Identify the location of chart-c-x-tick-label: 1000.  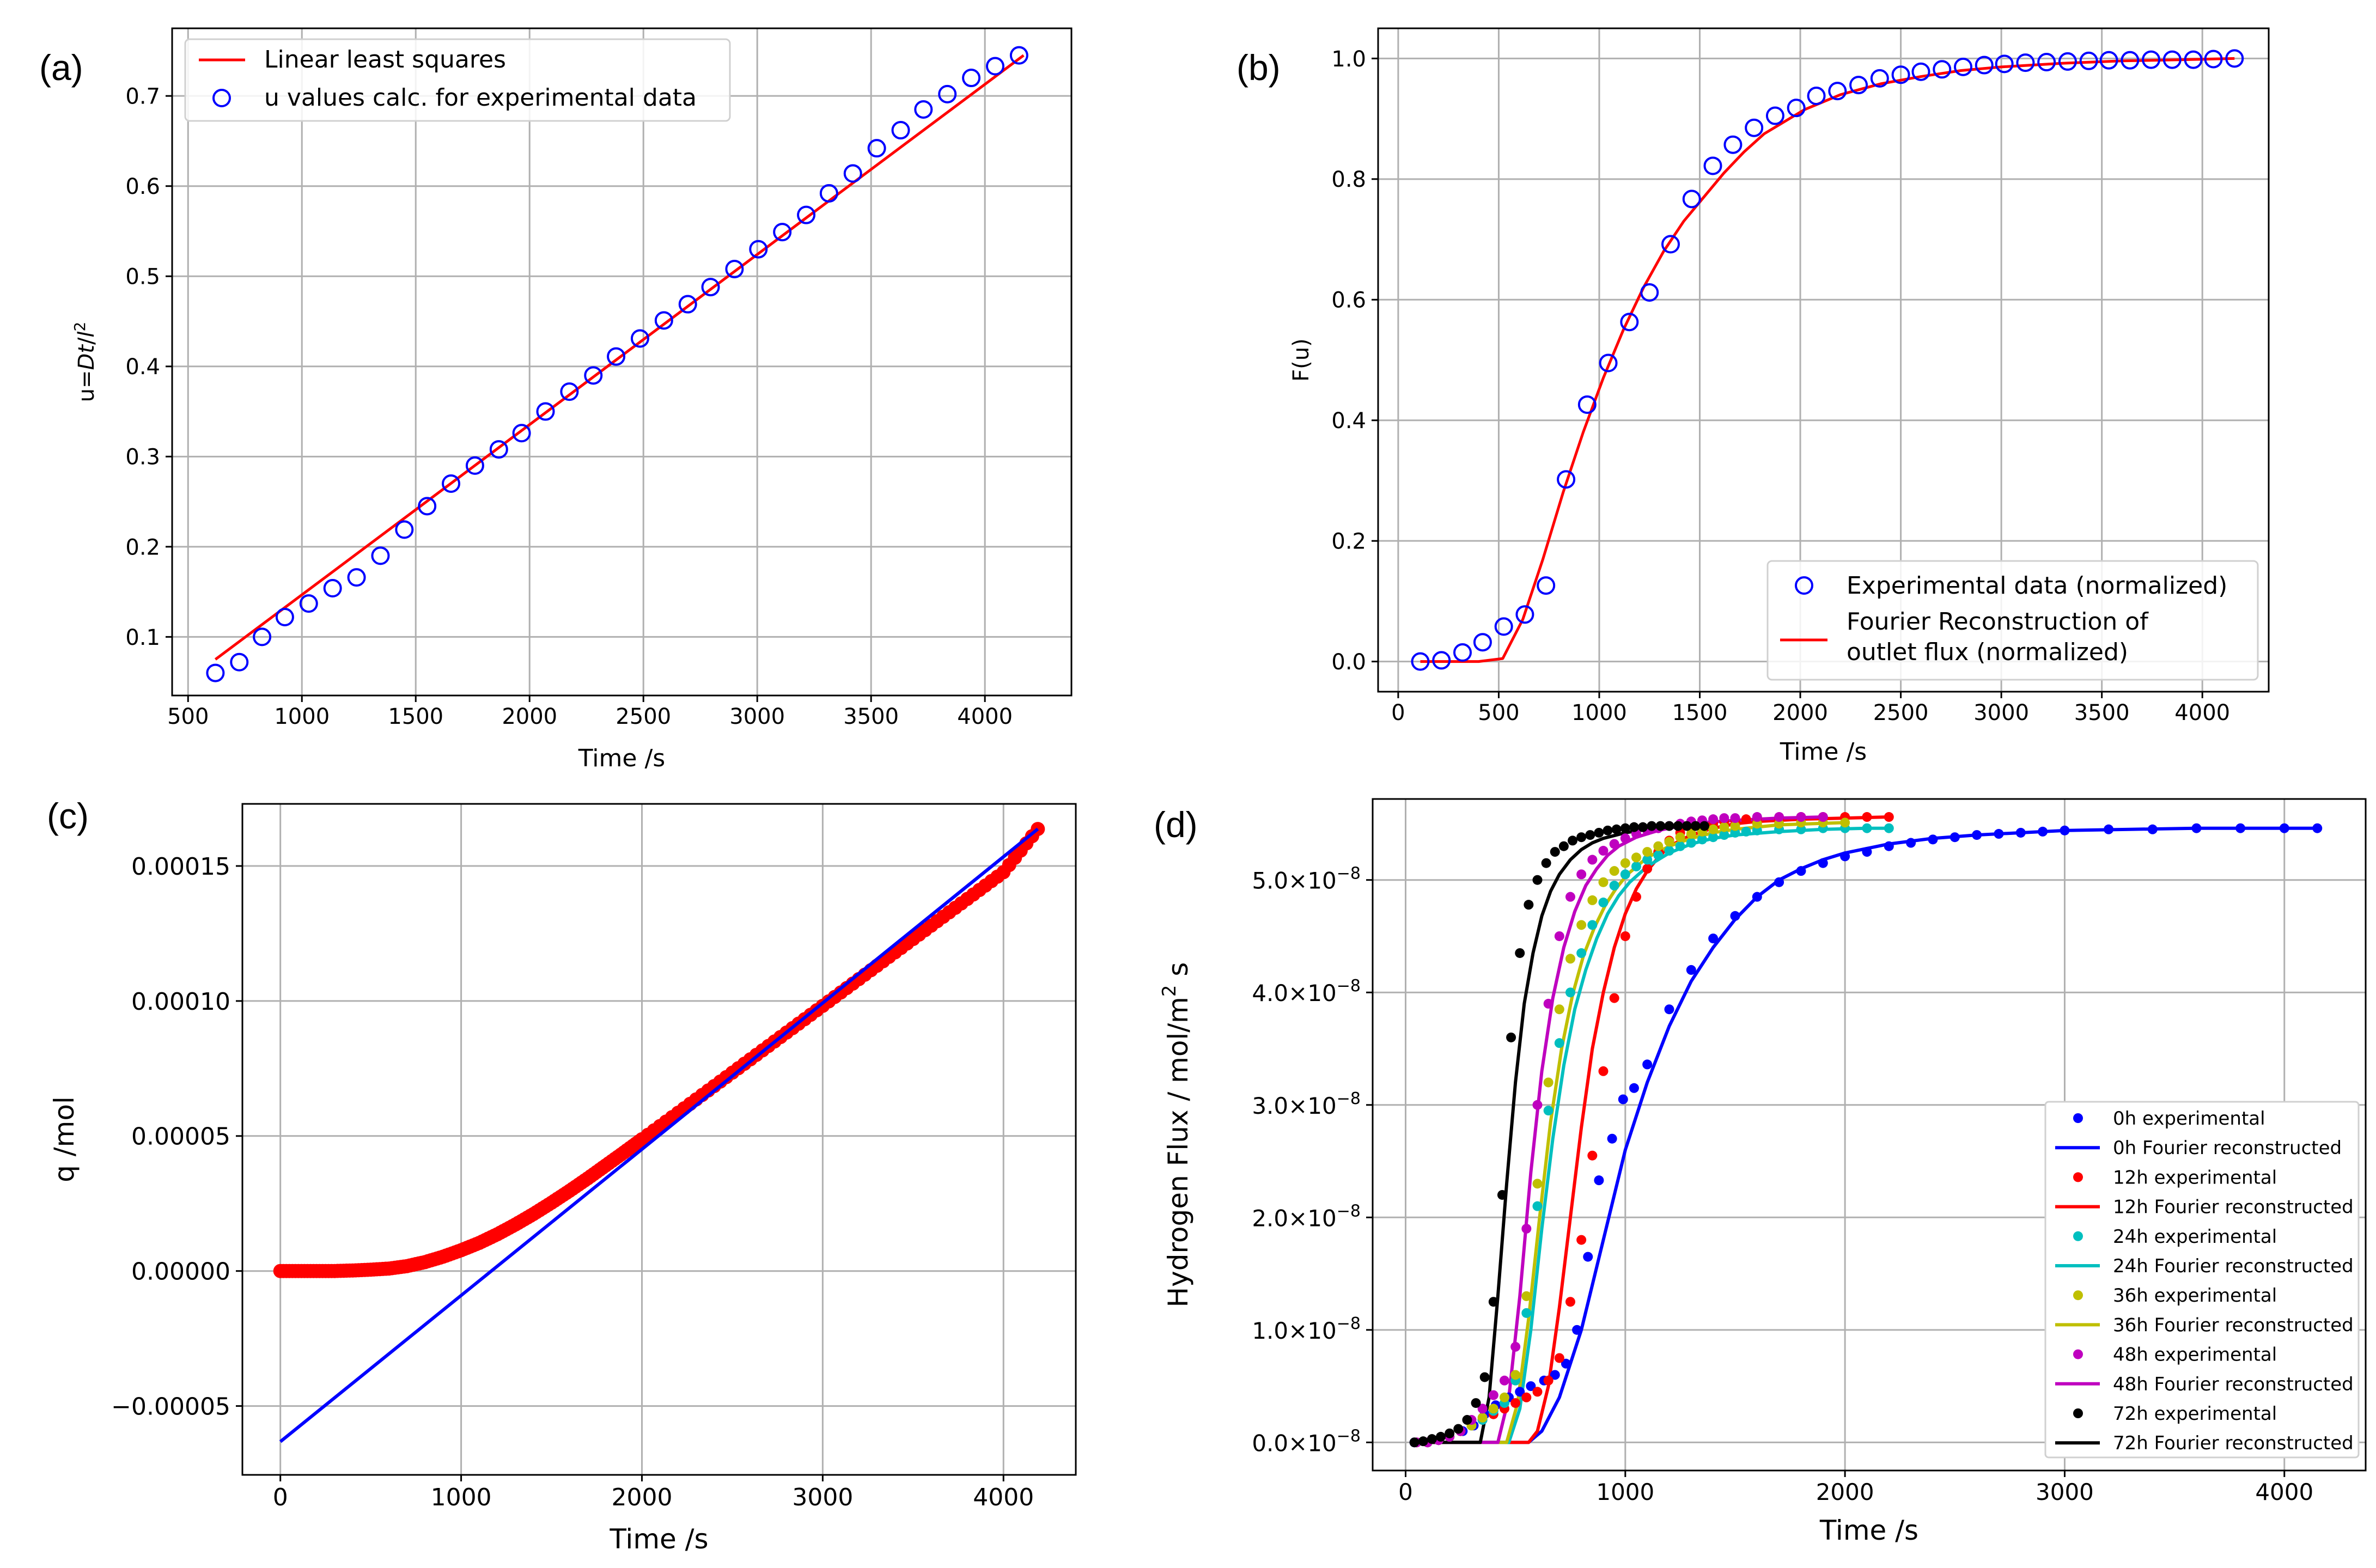
(462, 1497).